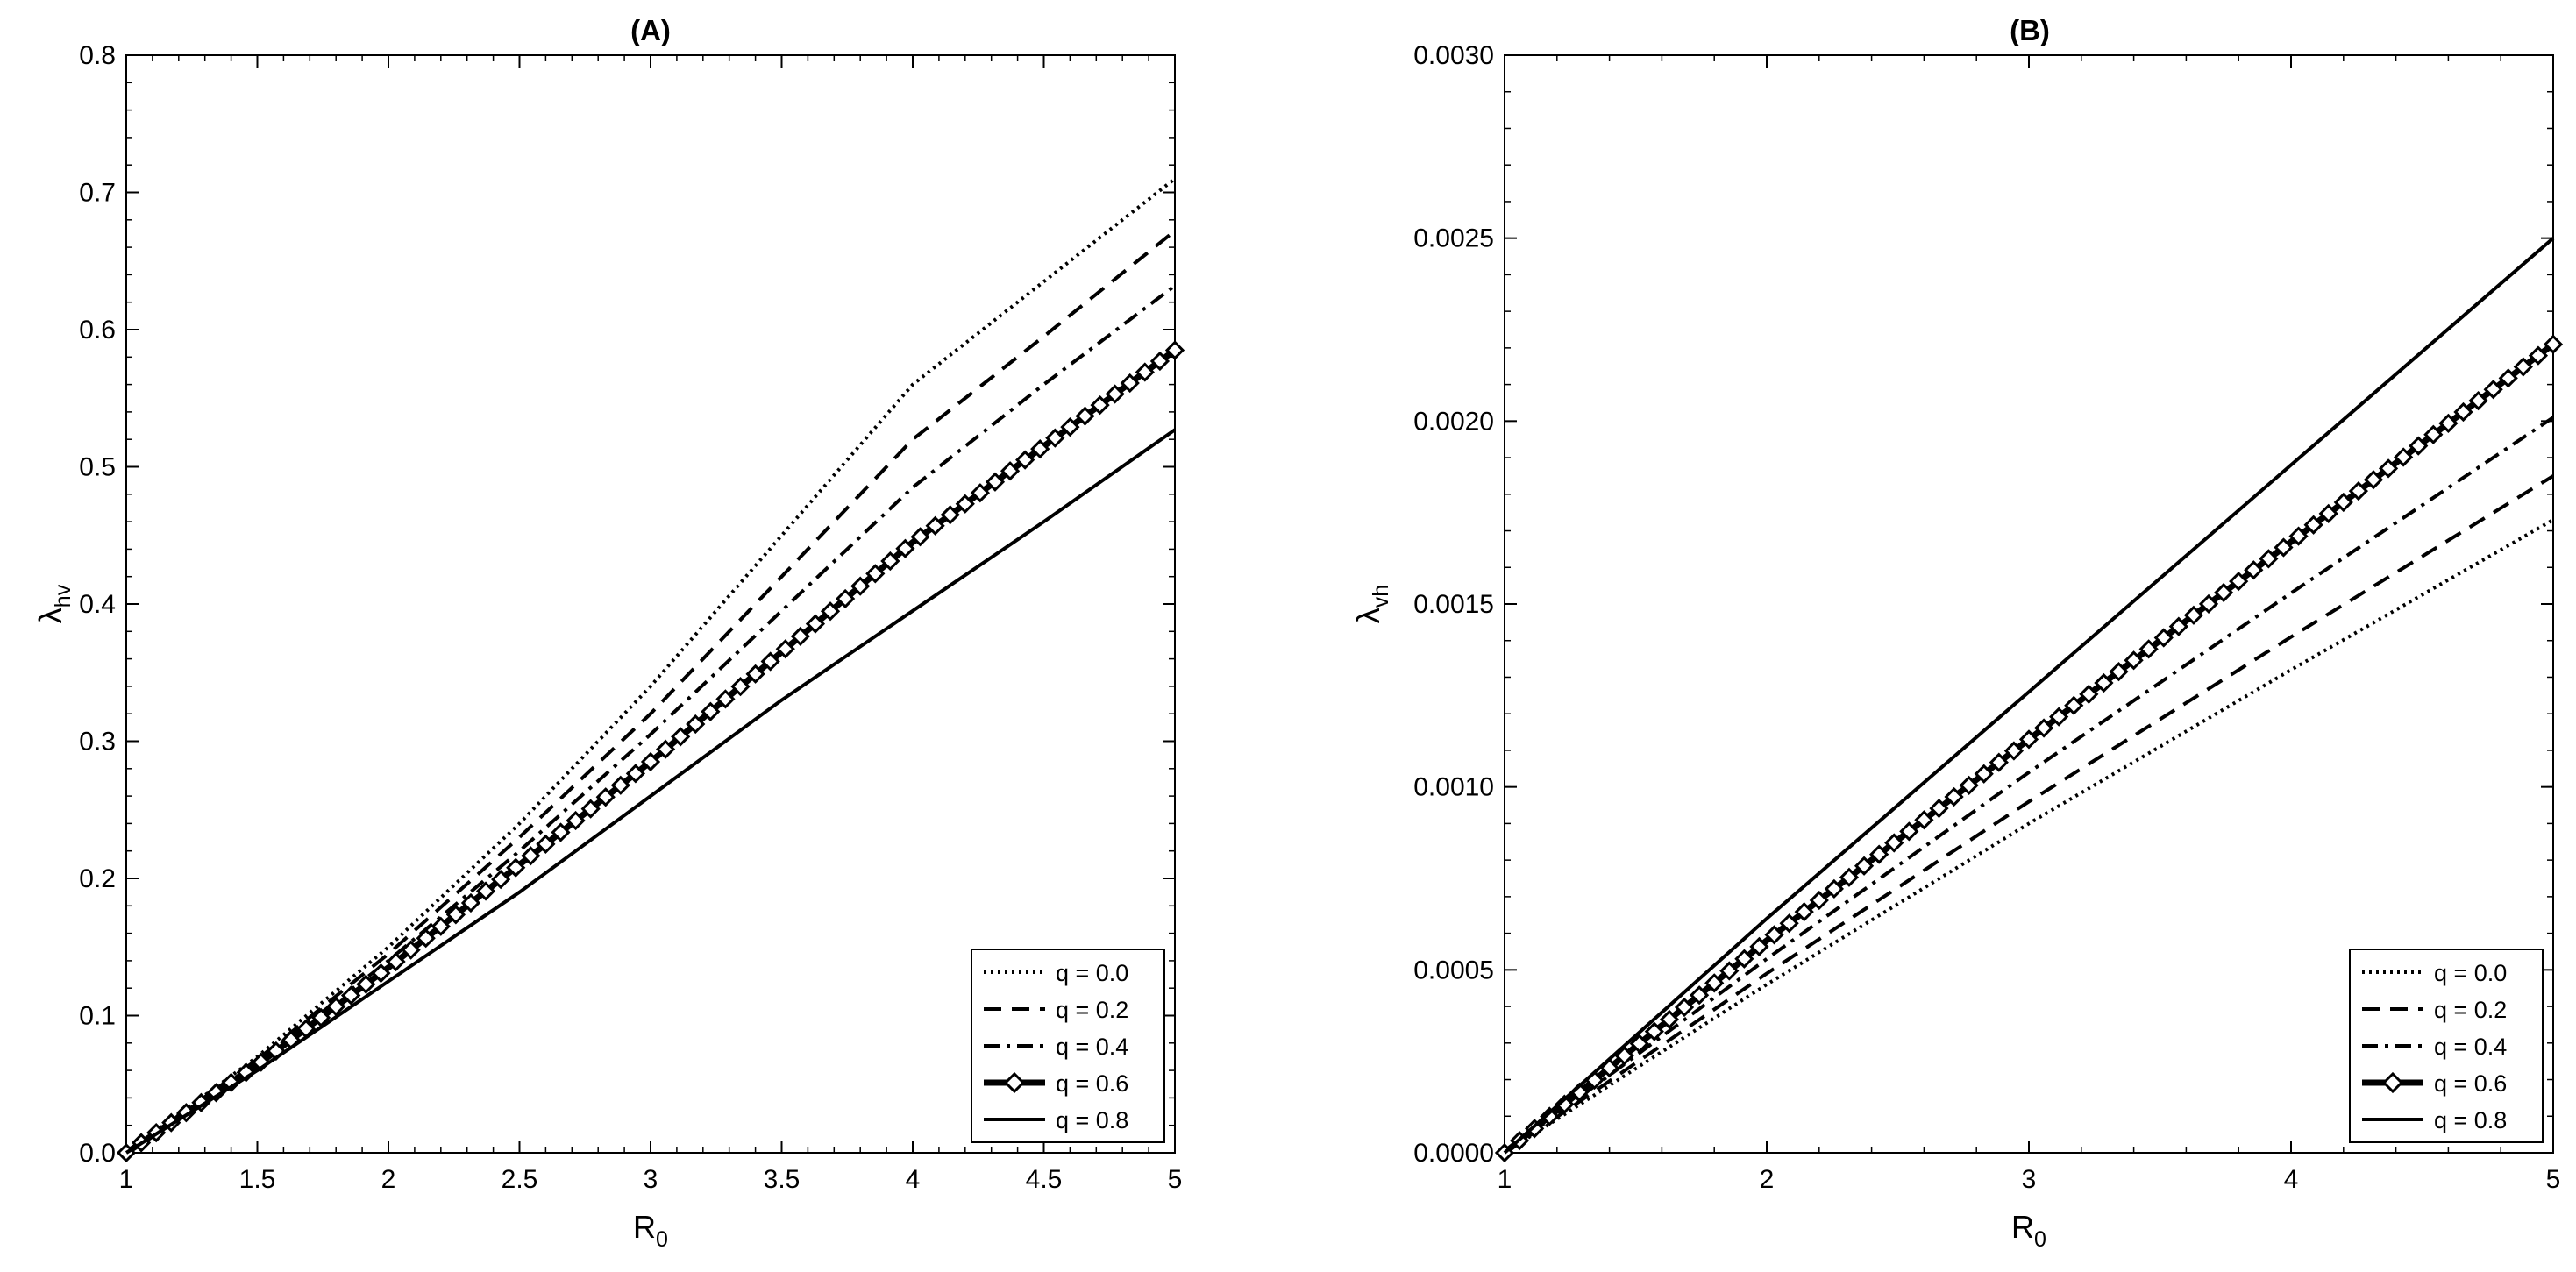  I want to click on y-tick-label: 0.0030, so click(1453, 56).